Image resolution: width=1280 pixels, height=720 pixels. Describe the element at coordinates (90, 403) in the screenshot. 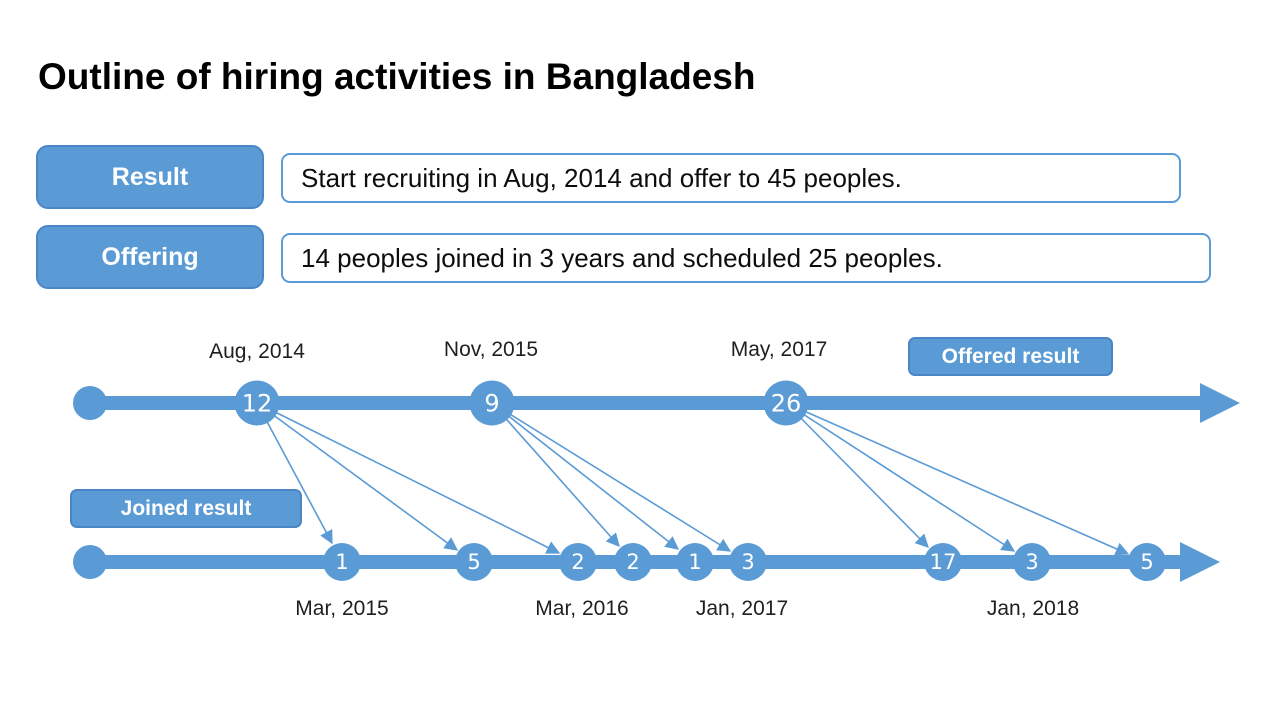

I see `offered-timeline-start-dot` at that location.